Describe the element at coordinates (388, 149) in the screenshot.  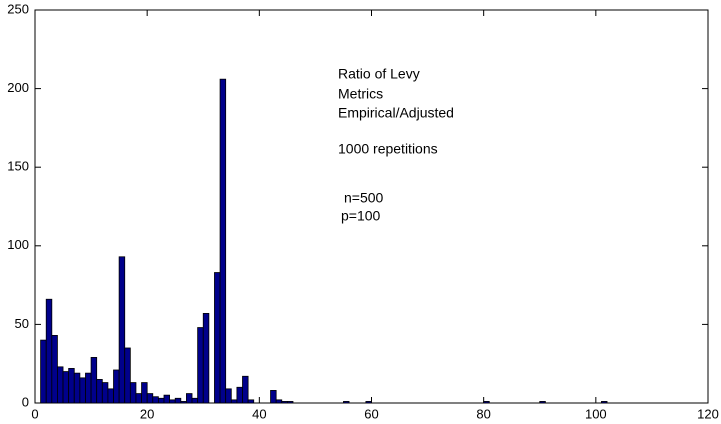
I see `annotation: 1000 repetitions` at that location.